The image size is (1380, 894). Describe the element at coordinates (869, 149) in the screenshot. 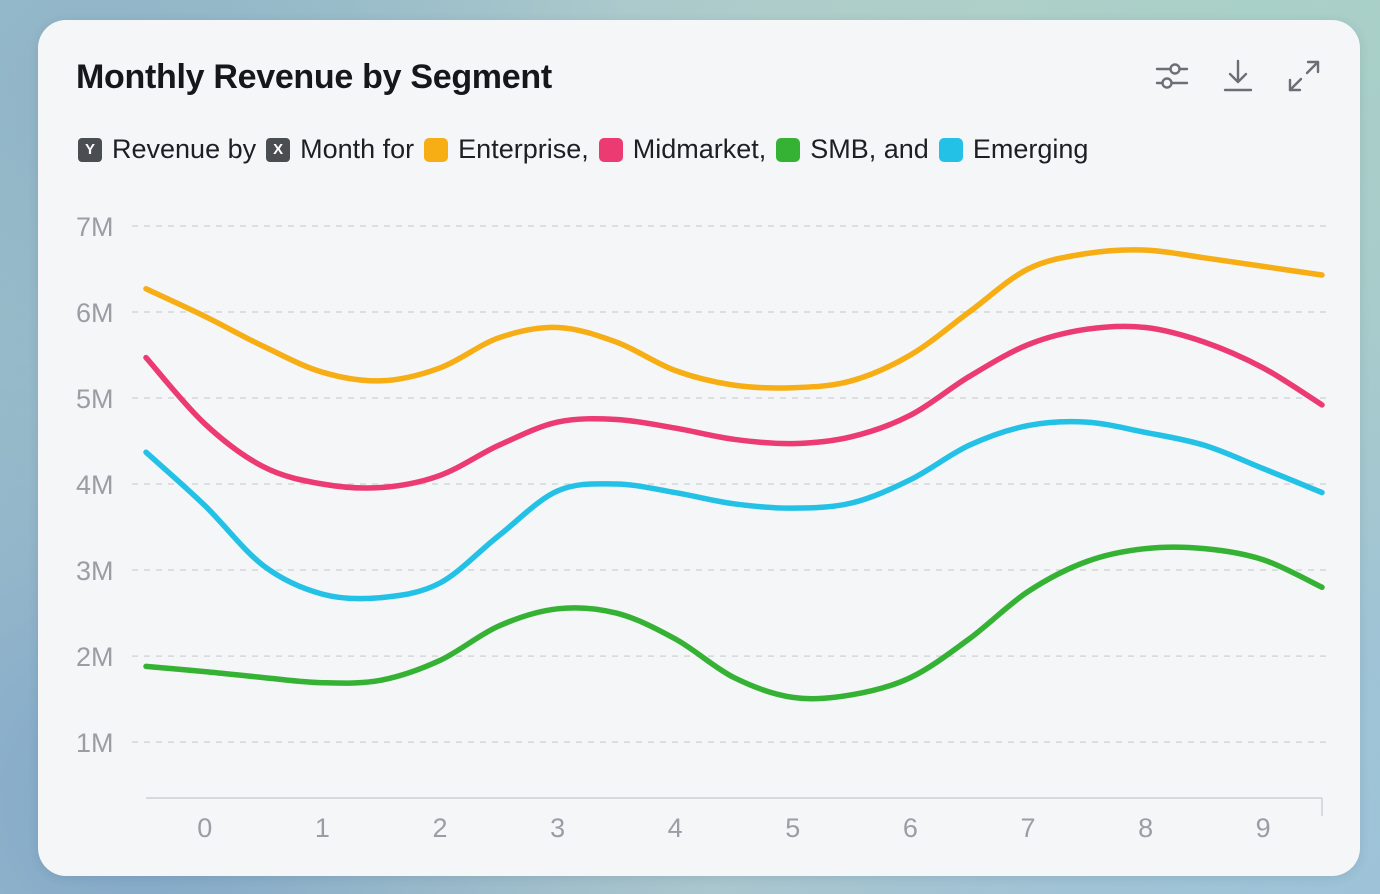

I see `legend-label-smb: SMB, and` at that location.